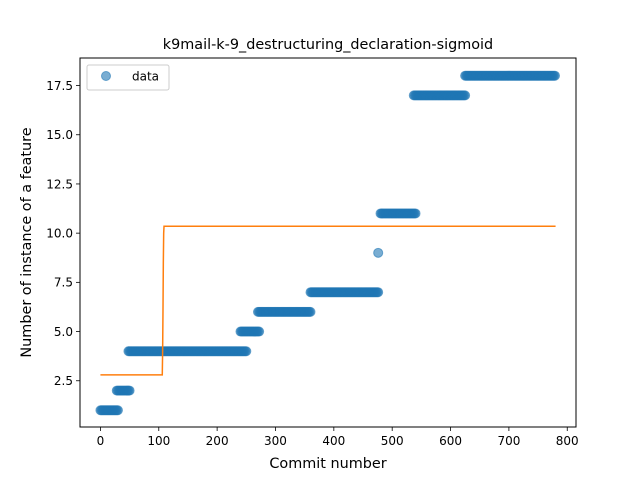 The image size is (640, 480). Describe the element at coordinates (106, 76) in the screenshot. I see `legend-marker-data` at that location.